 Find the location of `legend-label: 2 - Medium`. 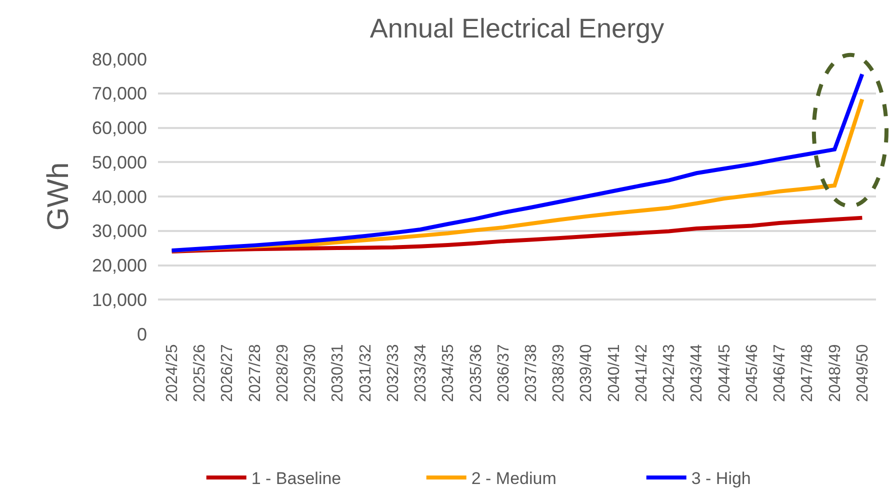

legend-label: 2 - Medium is located at coordinates (513, 478).